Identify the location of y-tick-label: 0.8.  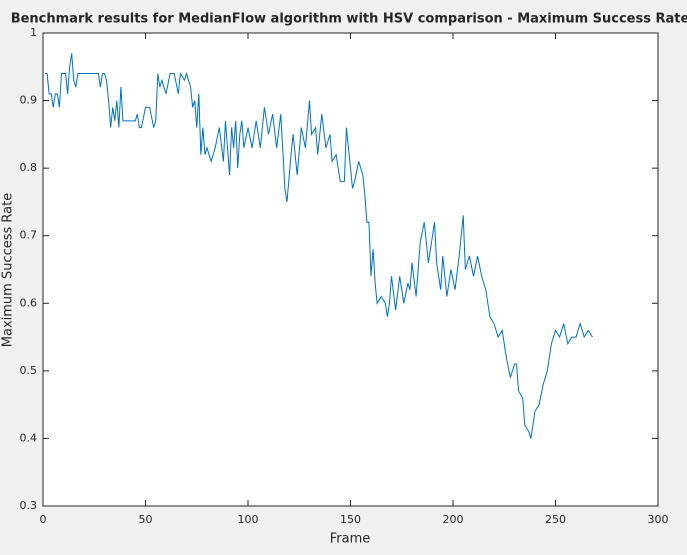
(29, 167).